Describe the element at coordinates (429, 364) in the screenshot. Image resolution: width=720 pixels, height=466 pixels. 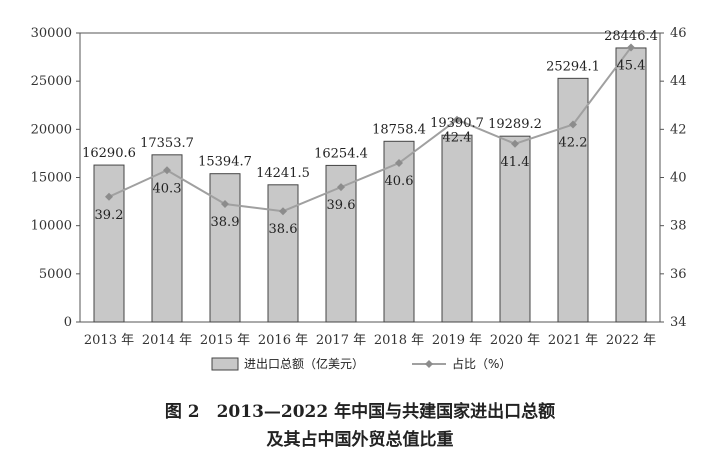
I see `legend-line-marker` at that location.